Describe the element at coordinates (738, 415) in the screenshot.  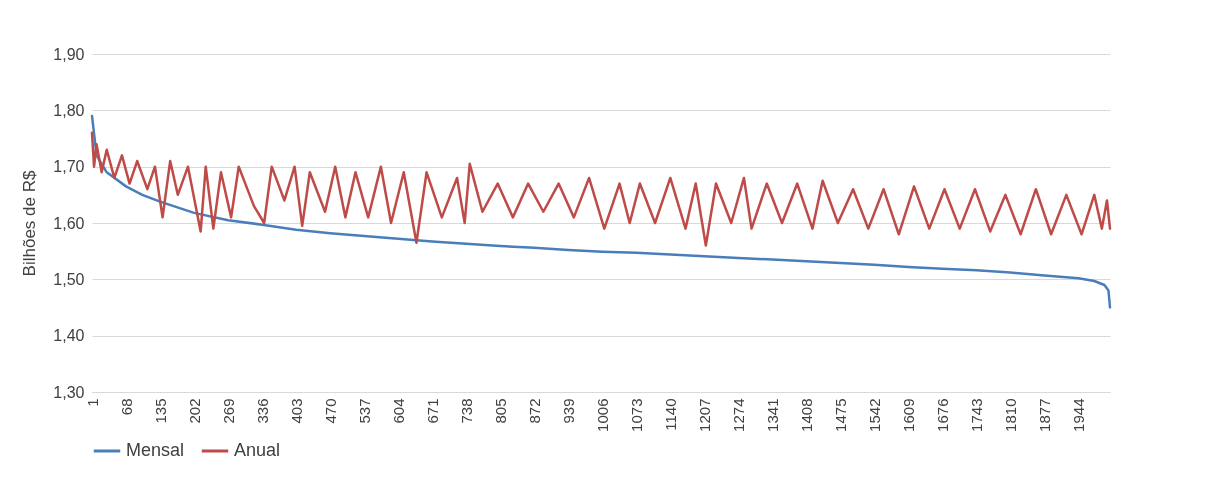
I see `x-tick-label: 1274` at that location.